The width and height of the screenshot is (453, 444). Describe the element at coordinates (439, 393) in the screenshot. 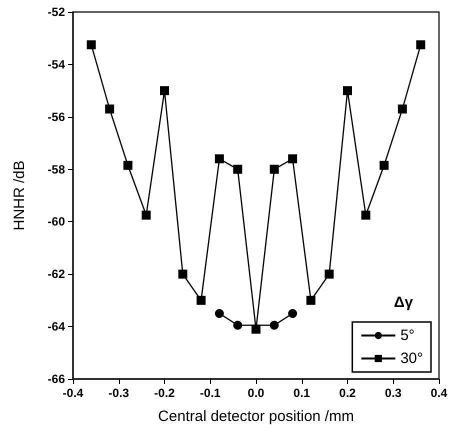

I see `x-tick-label: 0.4` at that location.